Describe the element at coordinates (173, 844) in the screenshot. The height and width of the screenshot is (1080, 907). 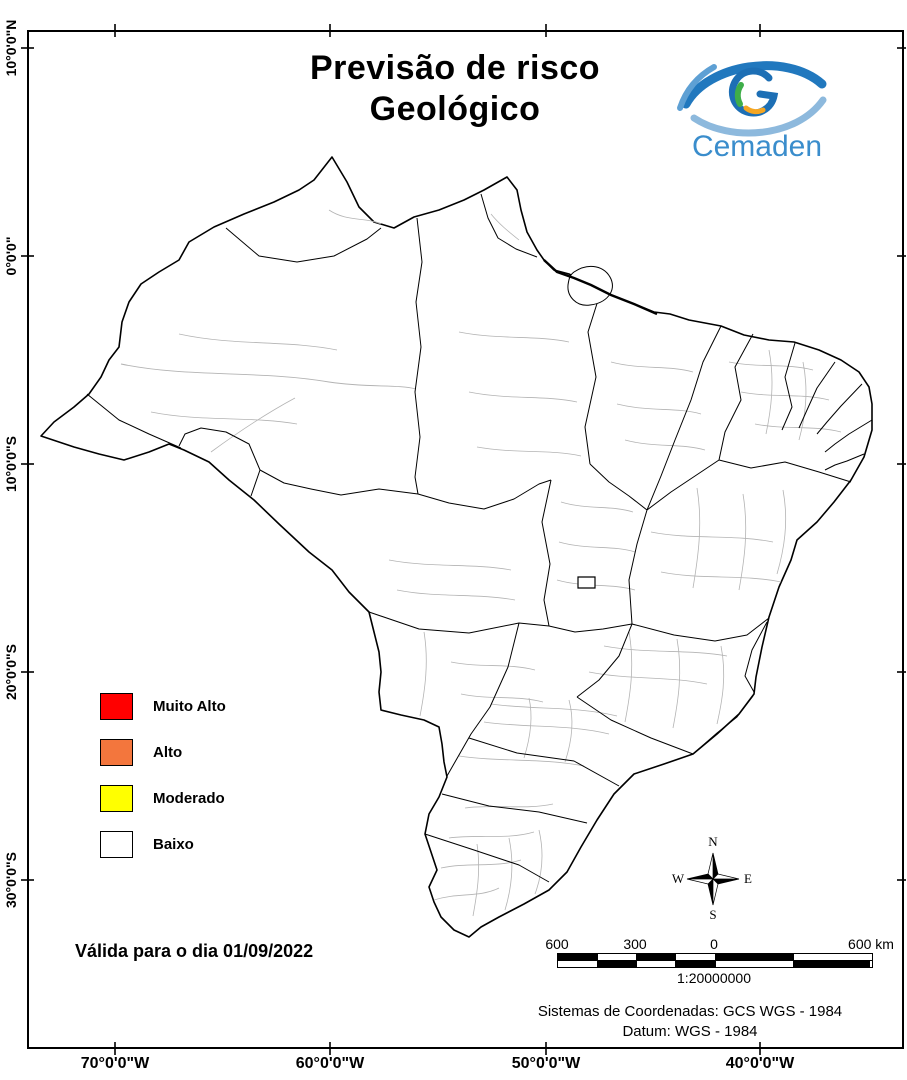
I see `baixo-label: Baixo` at that location.